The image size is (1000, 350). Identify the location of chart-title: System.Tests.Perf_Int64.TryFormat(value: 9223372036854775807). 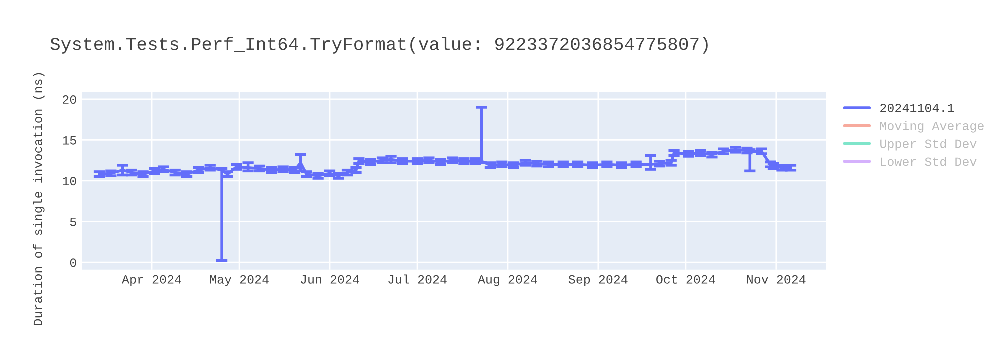
(379, 45).